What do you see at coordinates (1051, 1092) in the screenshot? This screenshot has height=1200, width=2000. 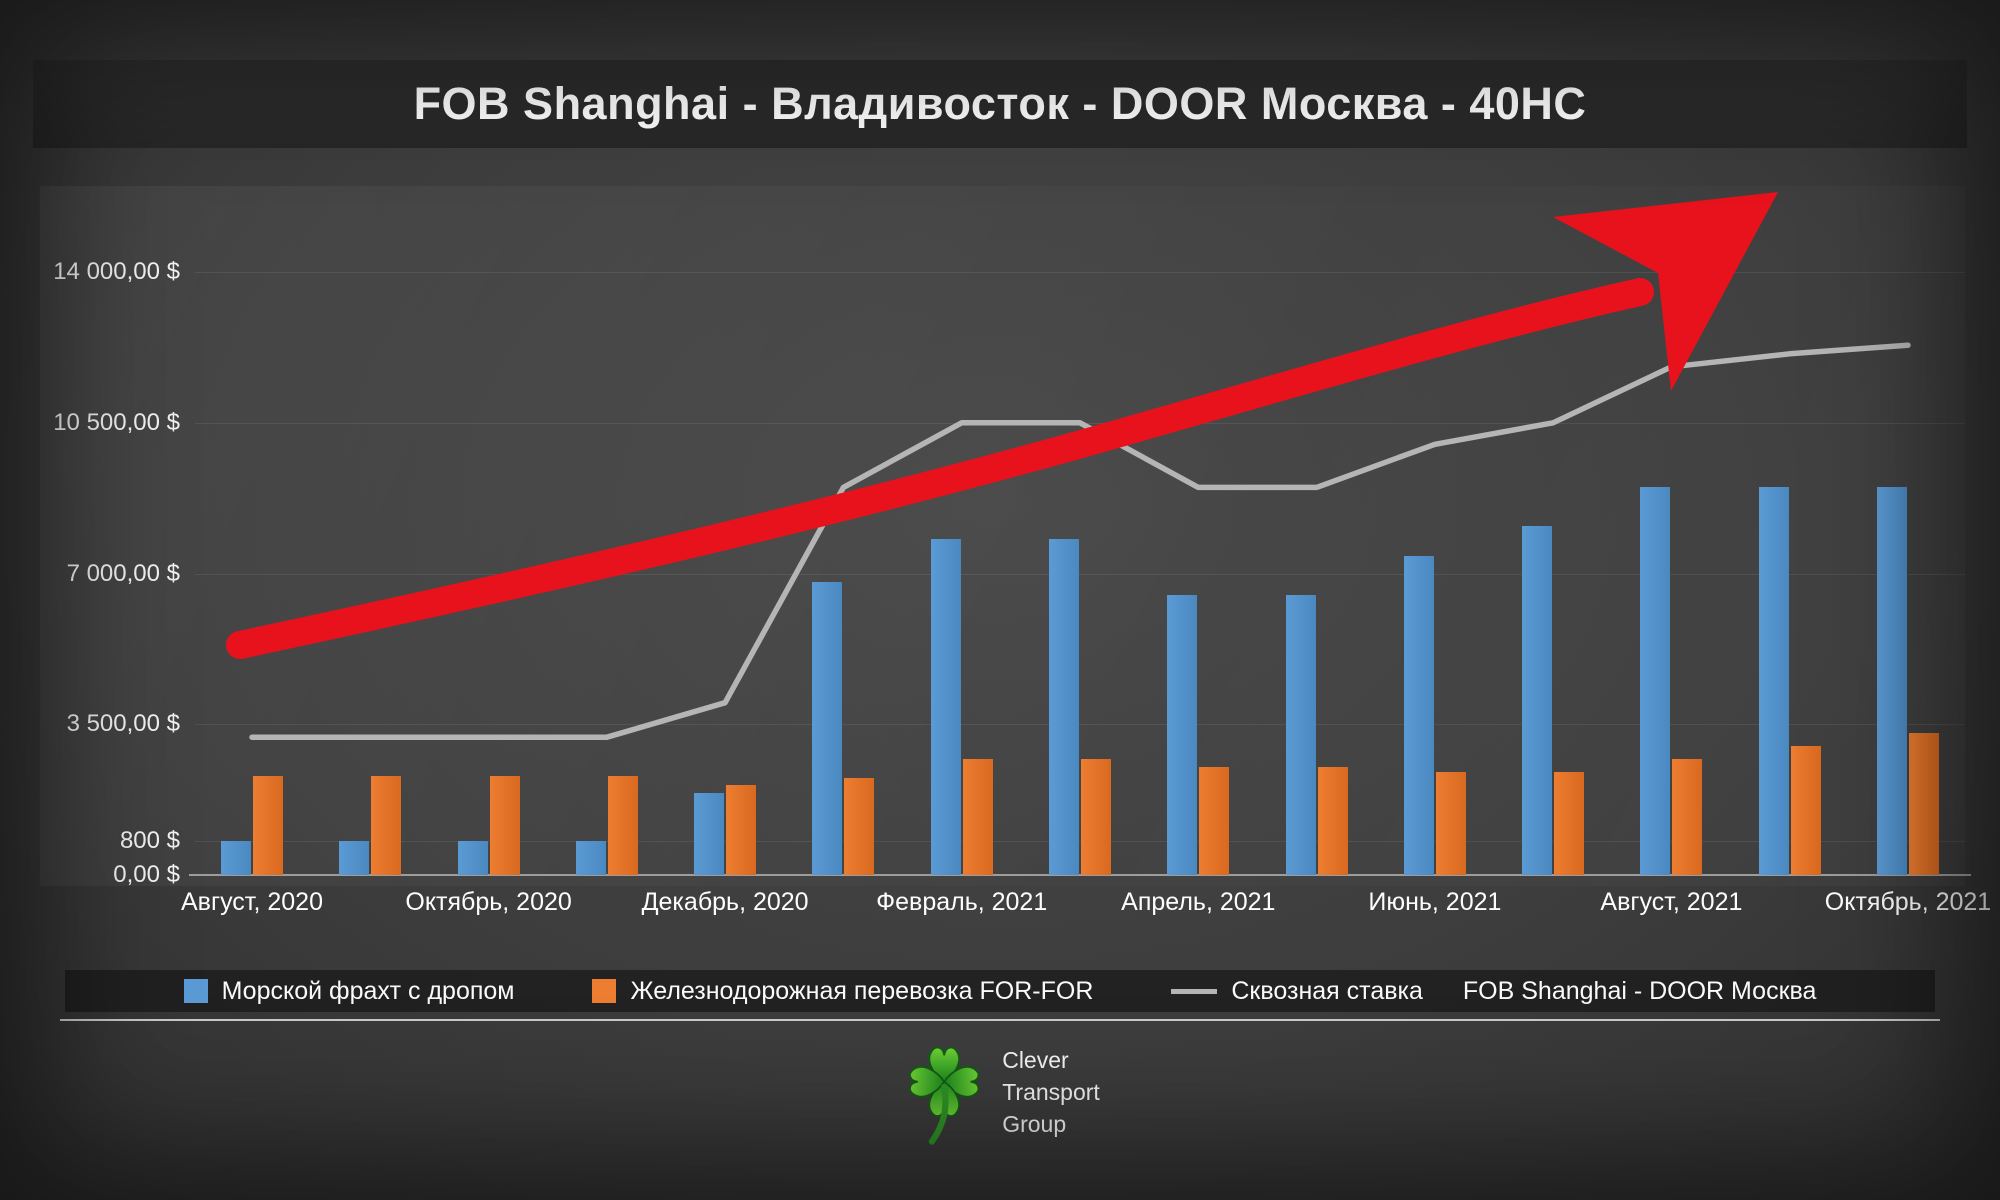 I see `logo-line-2: Transport` at bounding box center [1051, 1092].